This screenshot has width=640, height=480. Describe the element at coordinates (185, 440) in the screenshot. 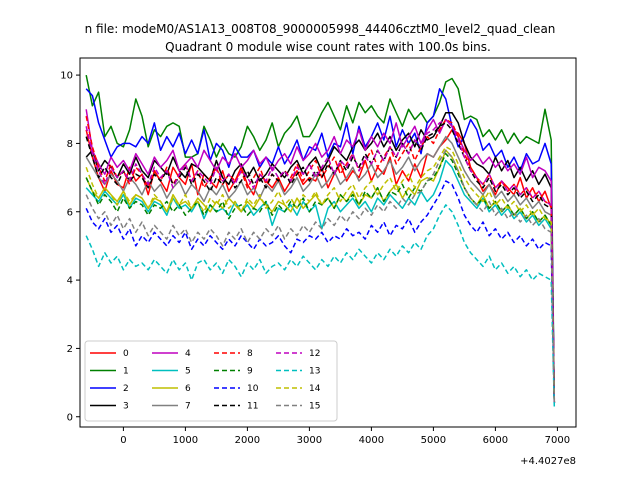

I see `x-tick-label: 1000` at that location.